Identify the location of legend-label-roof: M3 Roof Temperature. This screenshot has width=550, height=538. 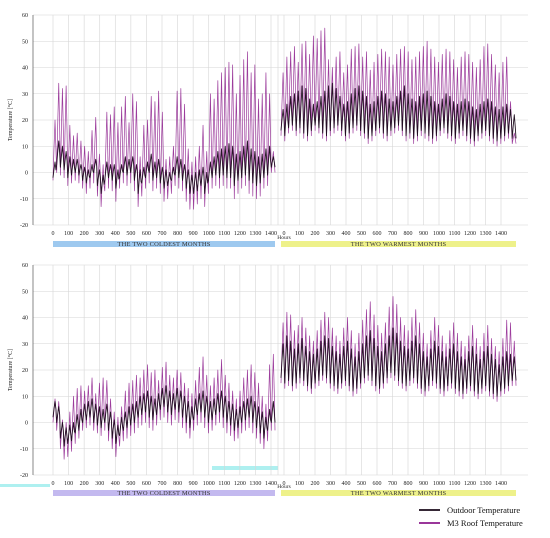
(485, 523).